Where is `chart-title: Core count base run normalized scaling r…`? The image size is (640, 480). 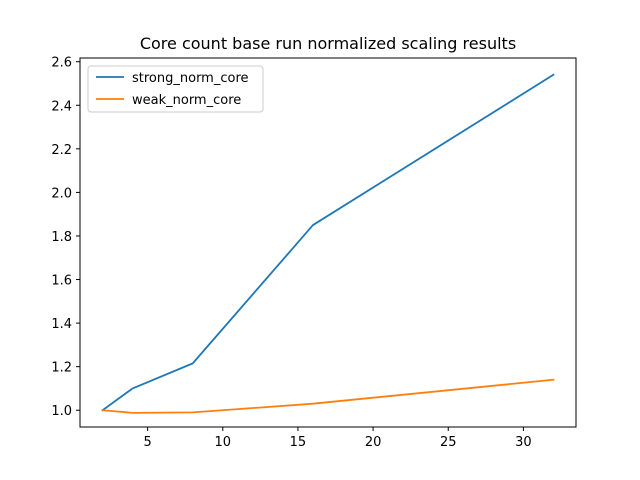
chart-title: Core count base run normalized scaling r… is located at coordinates (328, 43).